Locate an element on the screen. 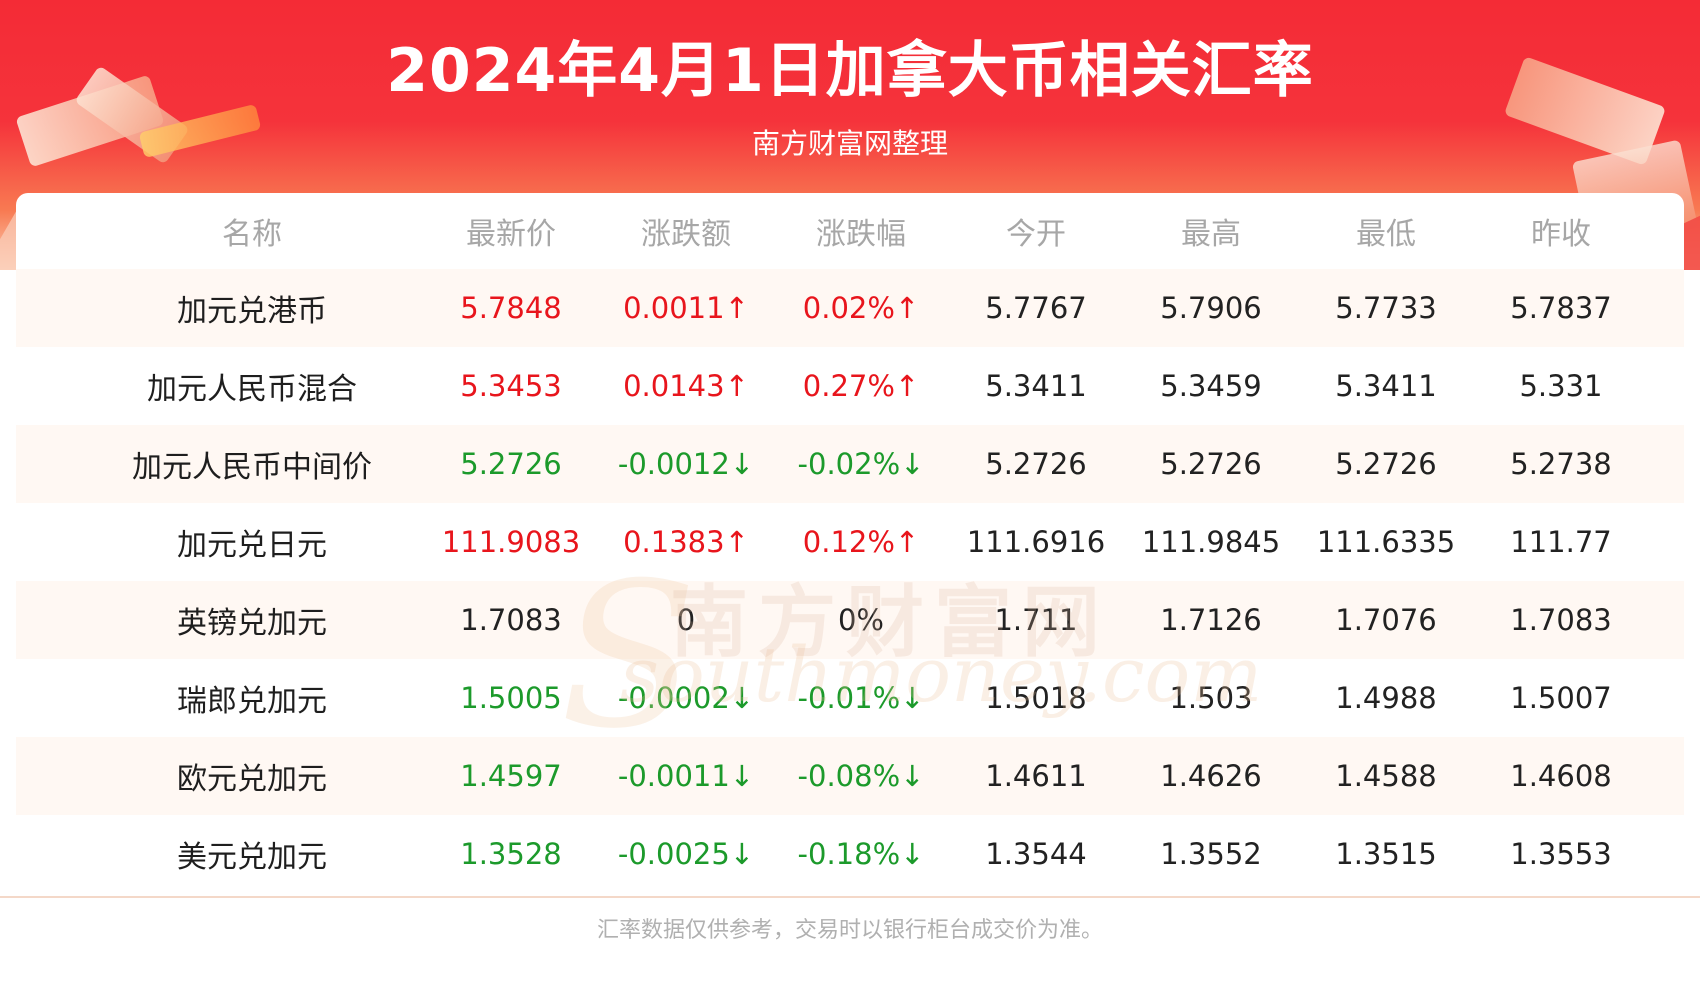 The image size is (1700, 1000). row-change-pct: -0.08%↓ is located at coordinates (861, 776).